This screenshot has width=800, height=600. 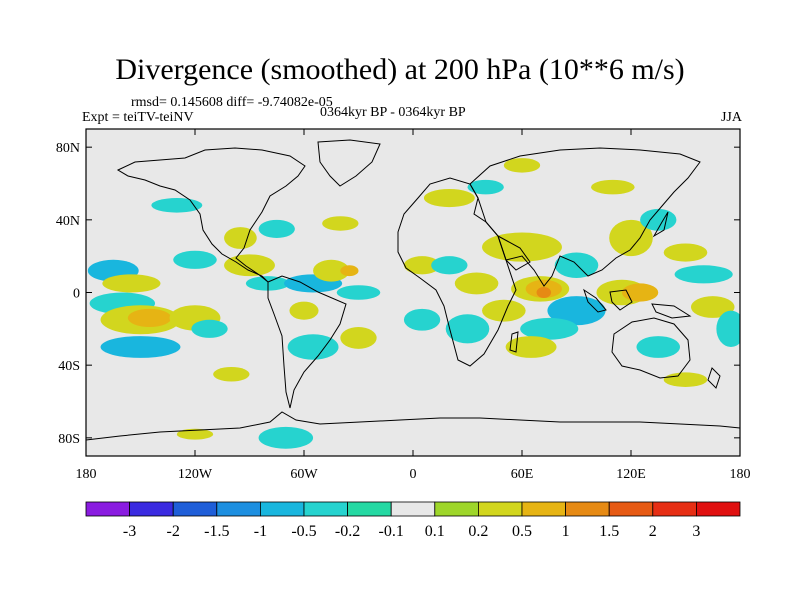 What do you see at coordinates (349, 163) in the screenshot?
I see `coast-greenland` at bounding box center [349, 163].